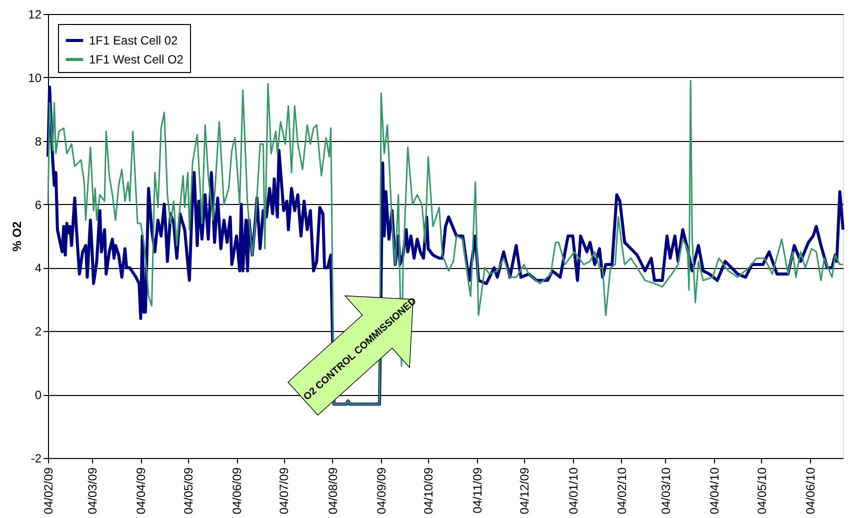 The image size is (857, 518). Describe the element at coordinates (715, 490) in the screenshot. I see `x-tick-label: 04/04/10` at that location.